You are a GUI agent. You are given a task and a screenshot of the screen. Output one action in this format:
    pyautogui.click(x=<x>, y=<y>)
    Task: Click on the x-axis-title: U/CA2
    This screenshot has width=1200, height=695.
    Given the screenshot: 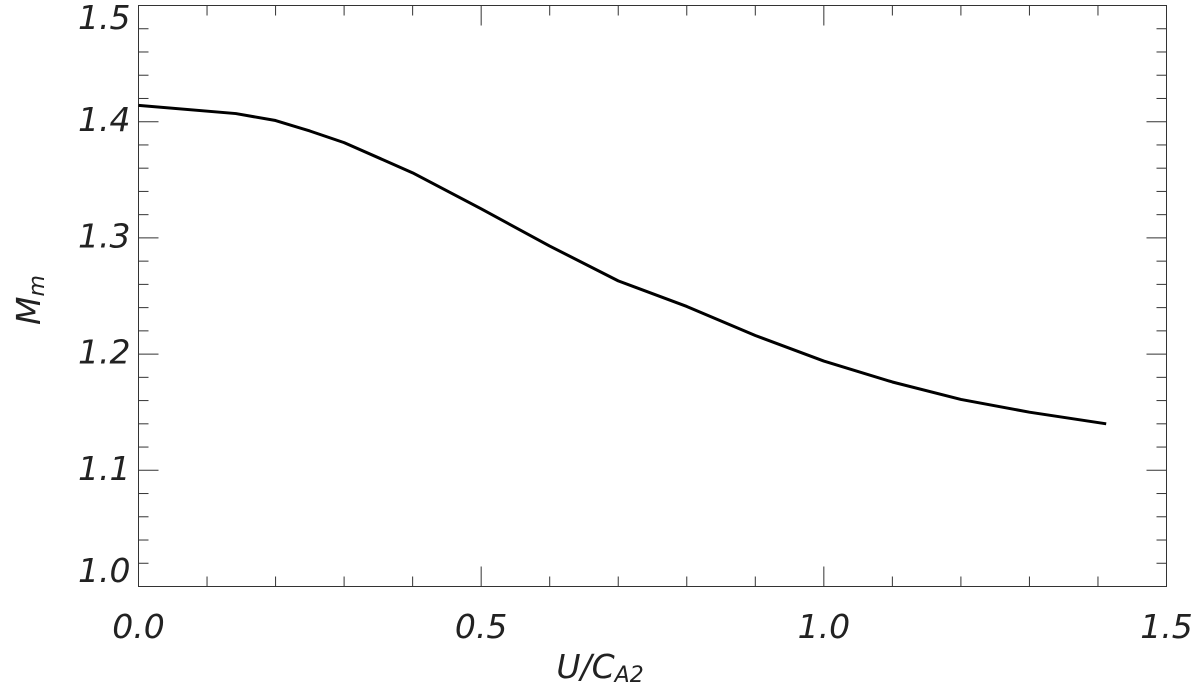 What is the action you would take?
    pyautogui.click(x=599, y=668)
    